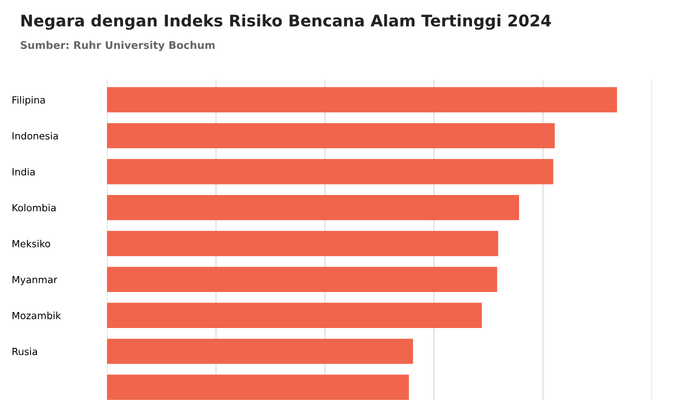 The height and width of the screenshot is (400, 681). What do you see at coordinates (24, 352) in the screenshot?
I see `y-tick-label: Rusia` at bounding box center [24, 352].